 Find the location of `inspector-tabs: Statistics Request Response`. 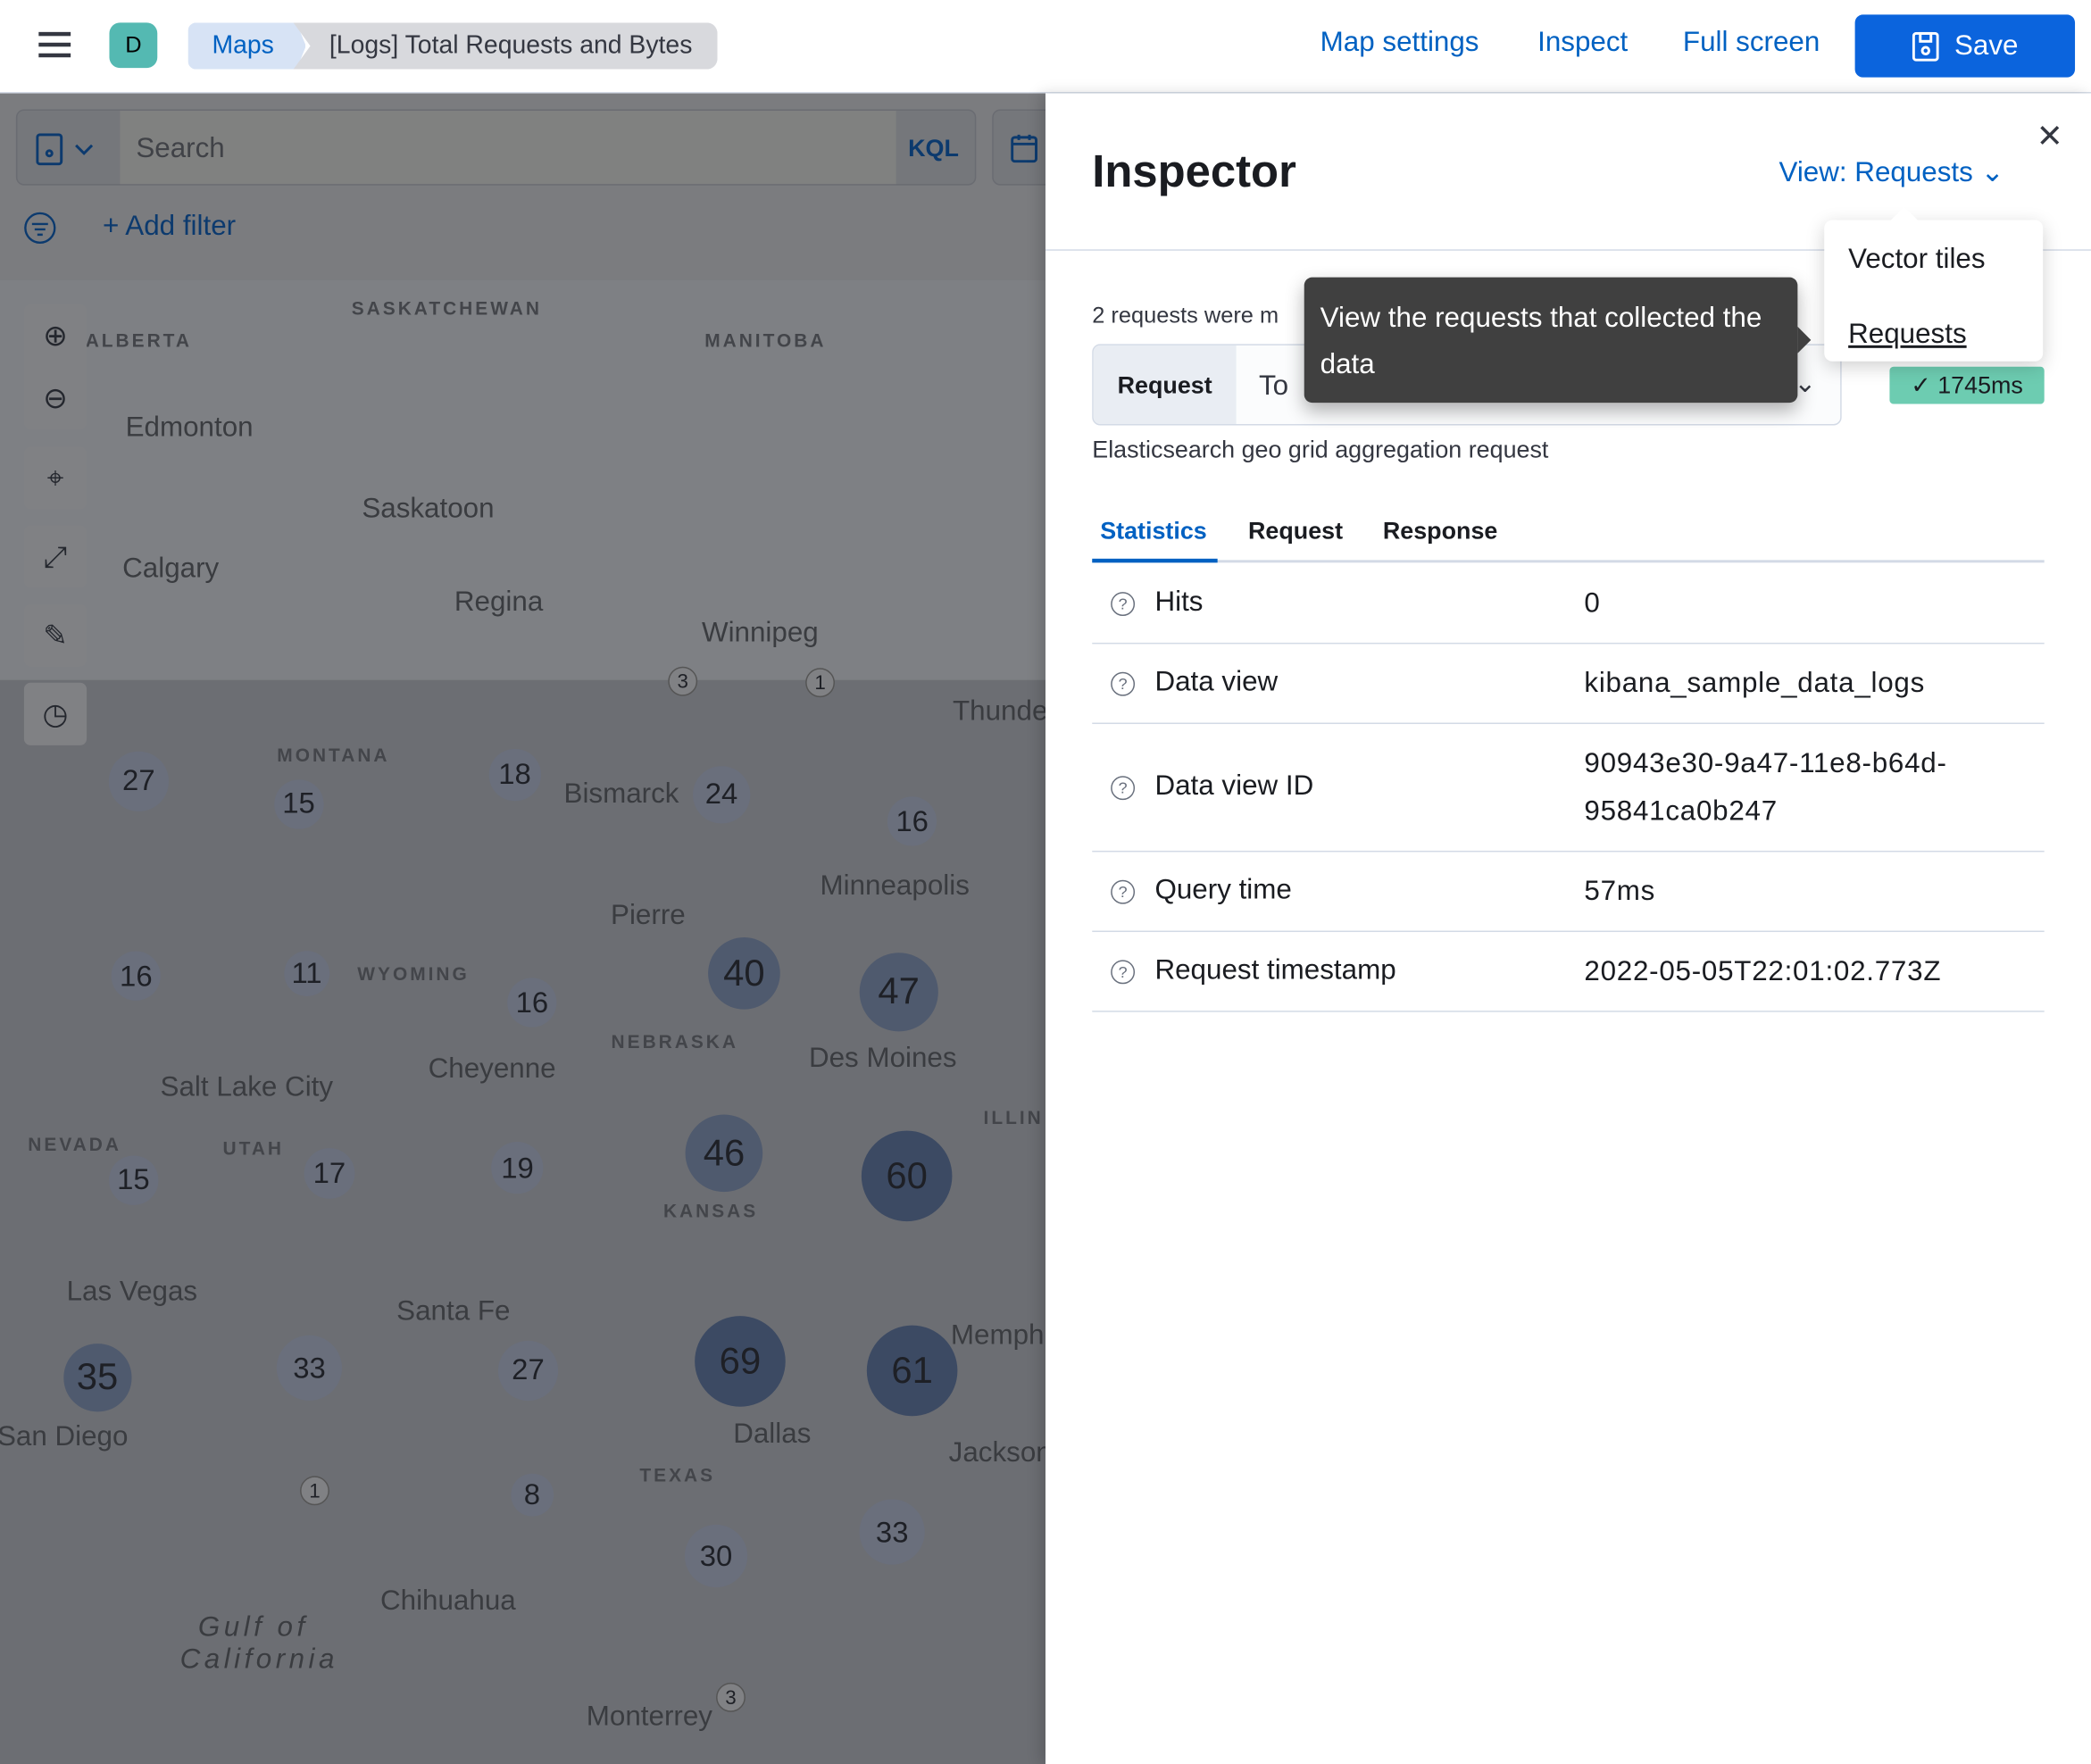

inspector-tabs: Statistics Request Response is located at coordinates (1569, 535).